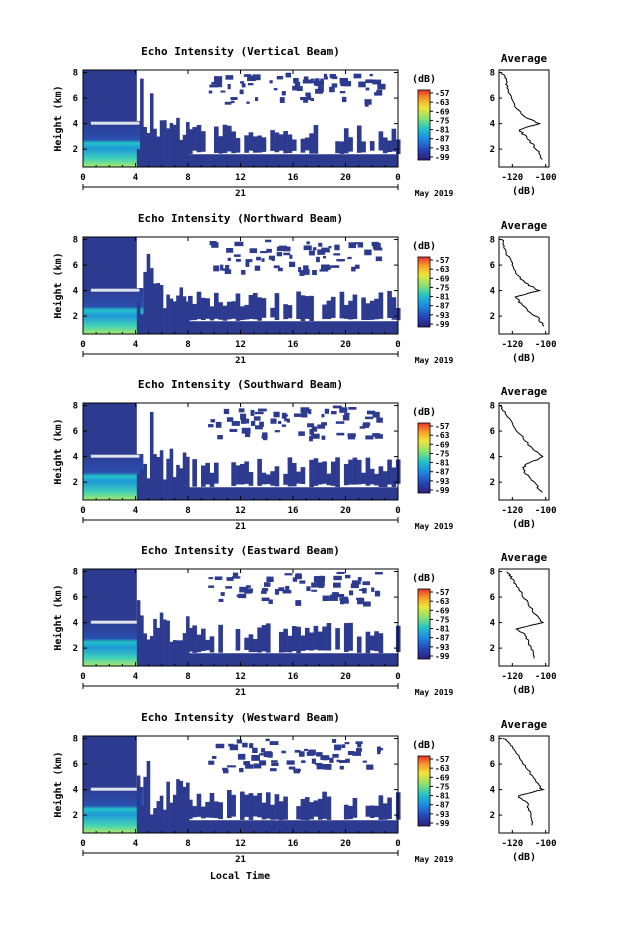 The width and height of the screenshot is (618, 929). What do you see at coordinates (424, 79) in the screenshot?
I see `colorbar-unit: (dB)` at bounding box center [424, 79].